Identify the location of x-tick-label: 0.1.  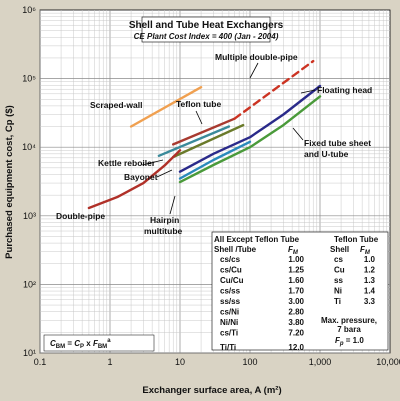
(40, 362).